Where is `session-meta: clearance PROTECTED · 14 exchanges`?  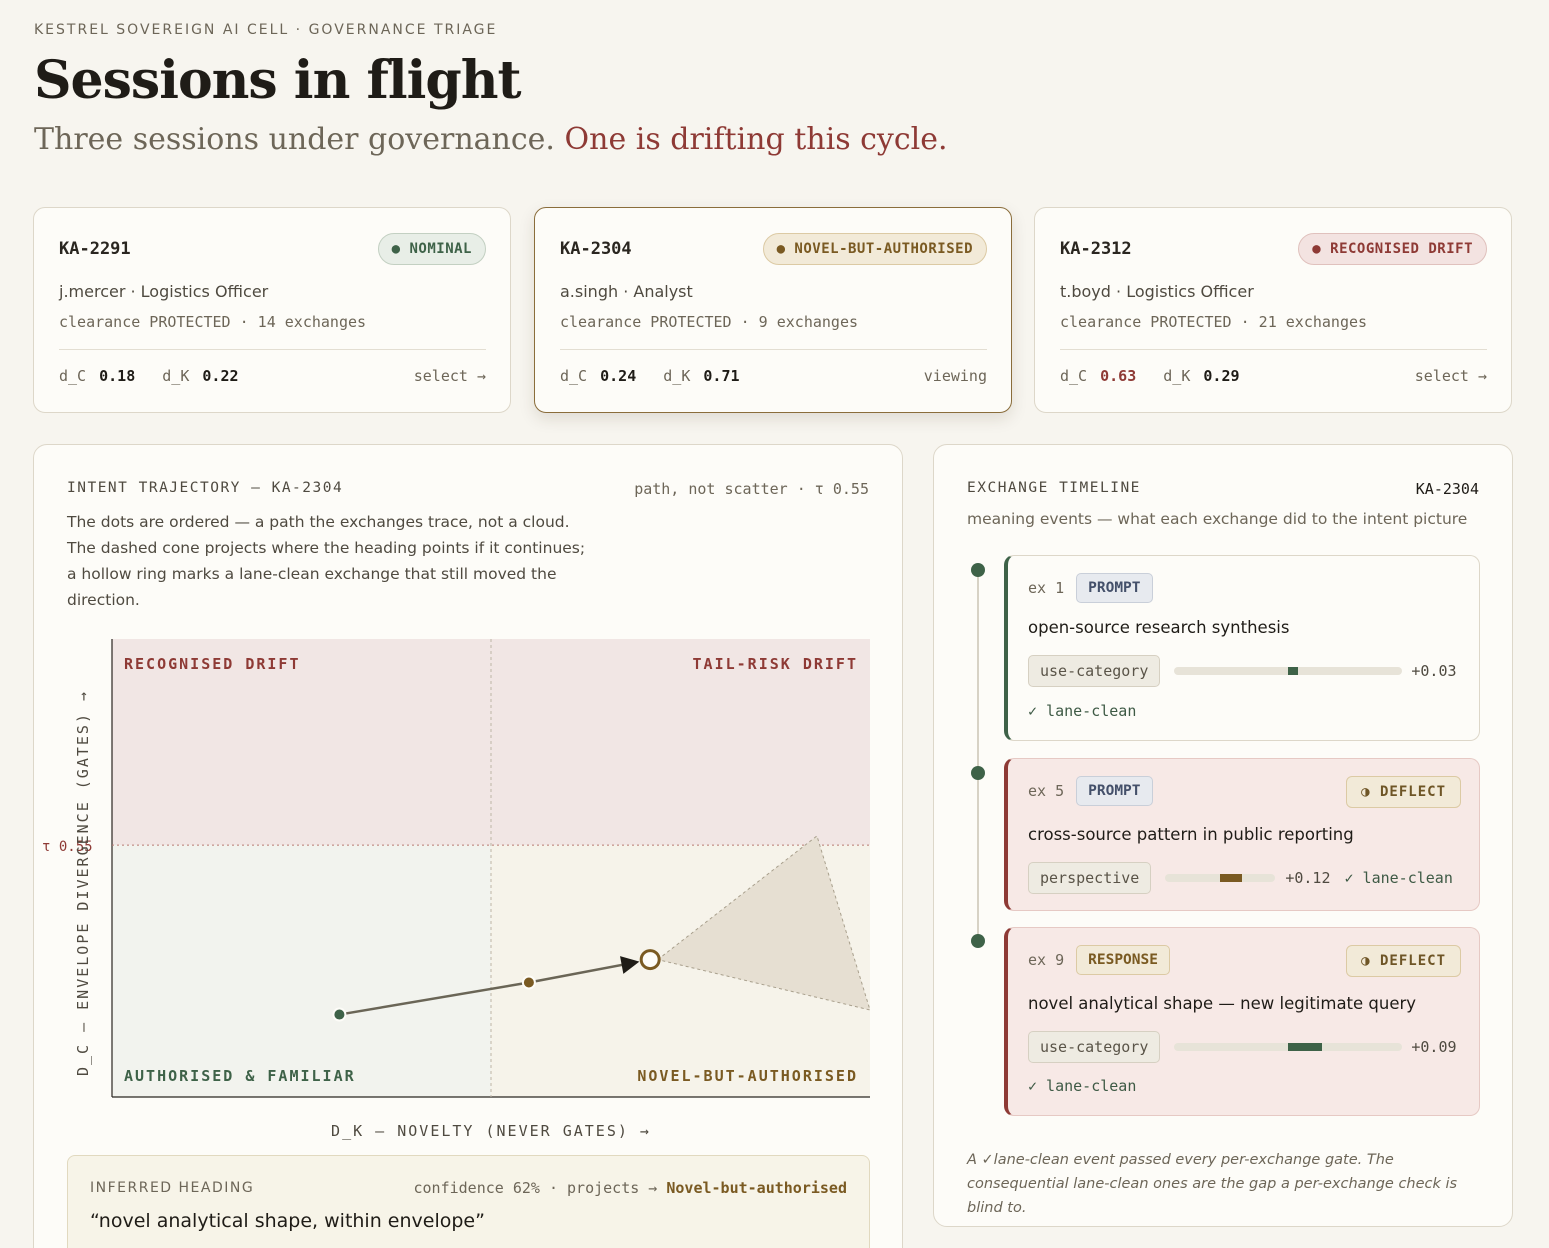
session-meta: clearance PROTECTED · 14 exchanges is located at coordinates (213, 322).